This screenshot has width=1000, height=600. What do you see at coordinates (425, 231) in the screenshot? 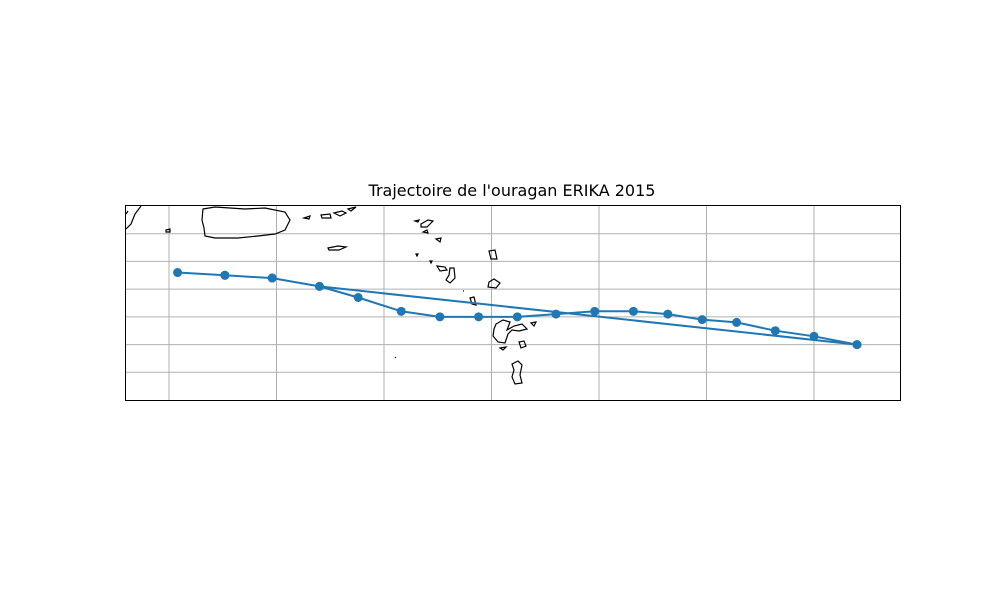
I see `coastline-st-barts` at bounding box center [425, 231].